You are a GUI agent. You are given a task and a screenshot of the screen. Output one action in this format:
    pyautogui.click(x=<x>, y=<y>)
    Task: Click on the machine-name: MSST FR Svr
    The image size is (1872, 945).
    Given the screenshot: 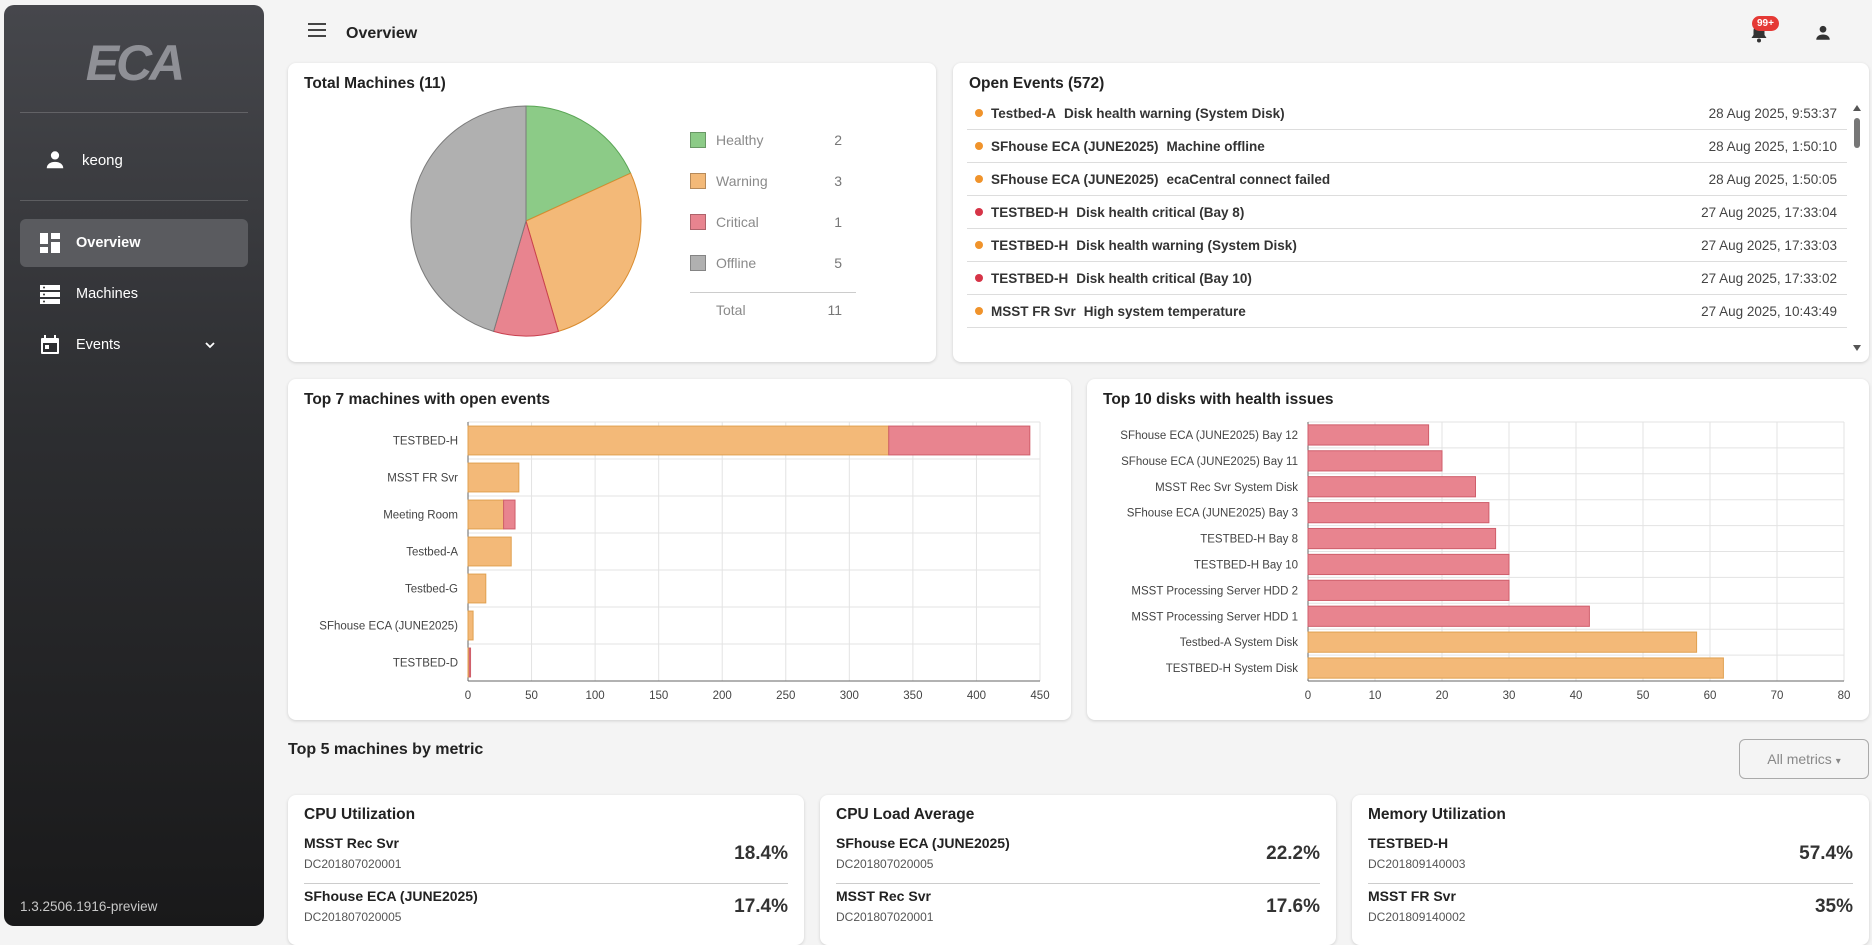 What is the action you would take?
    pyautogui.click(x=1412, y=896)
    